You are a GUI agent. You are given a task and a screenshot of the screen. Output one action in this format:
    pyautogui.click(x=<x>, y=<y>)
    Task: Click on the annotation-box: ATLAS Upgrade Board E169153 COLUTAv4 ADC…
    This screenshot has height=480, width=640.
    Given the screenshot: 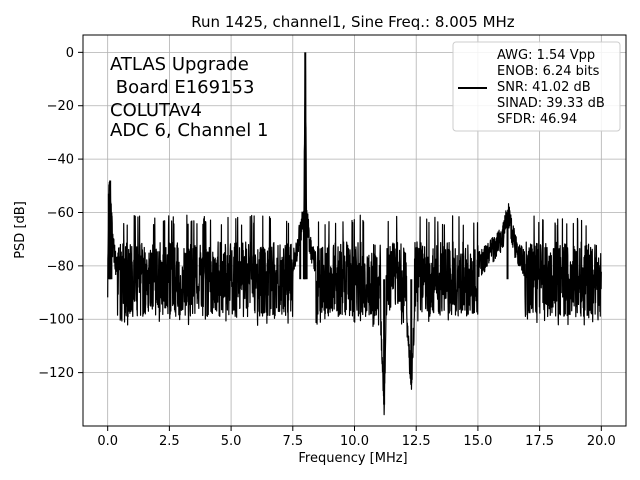 What is the action you would take?
    pyautogui.click(x=189, y=97)
    